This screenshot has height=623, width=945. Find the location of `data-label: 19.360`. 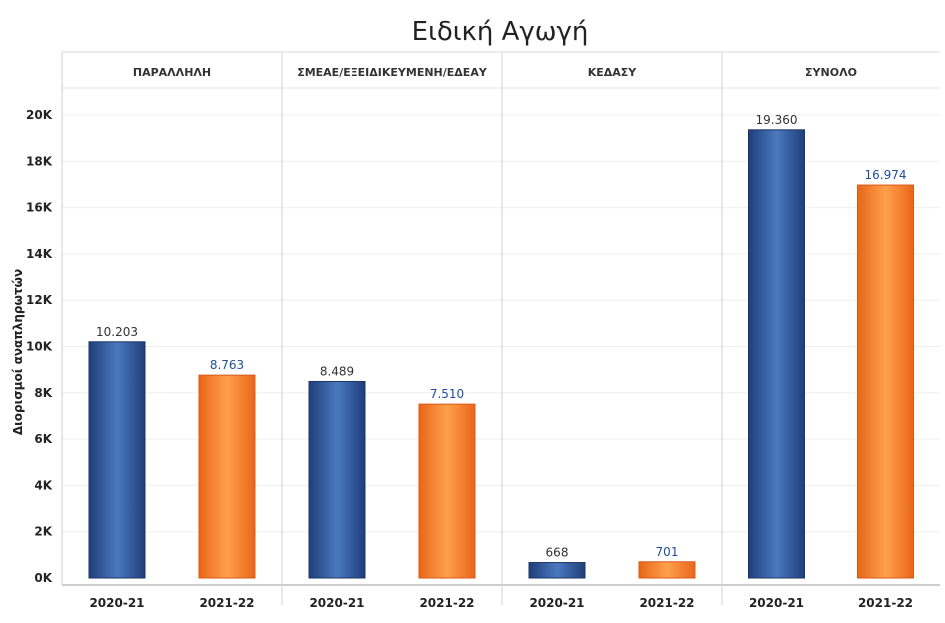

data-label: 19.360 is located at coordinates (777, 120).